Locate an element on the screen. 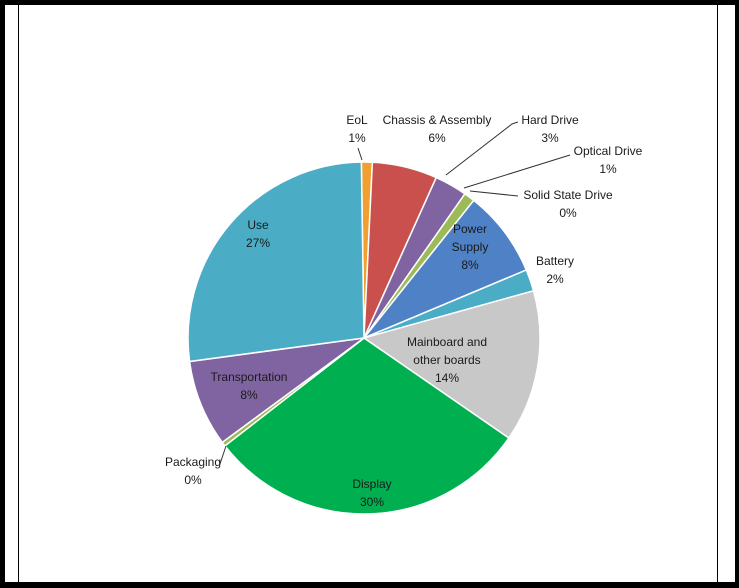 The image size is (739, 588). name-label: Display is located at coordinates (371, 484).